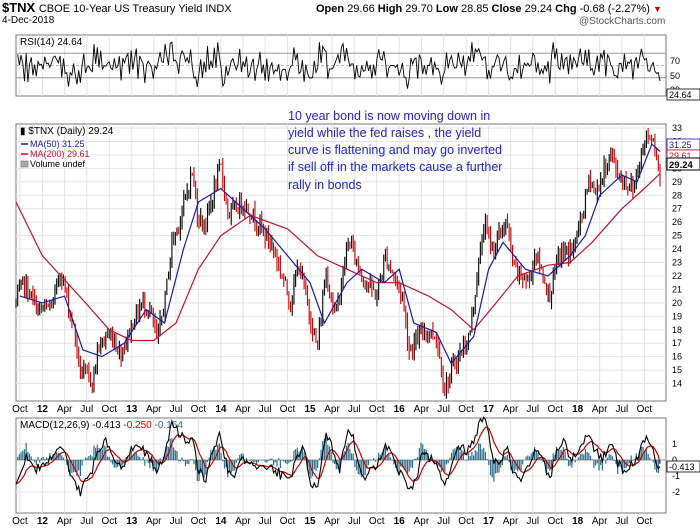 This screenshot has width=700, height=530. I want to click on price-y-tick-label: 28, so click(677, 195).